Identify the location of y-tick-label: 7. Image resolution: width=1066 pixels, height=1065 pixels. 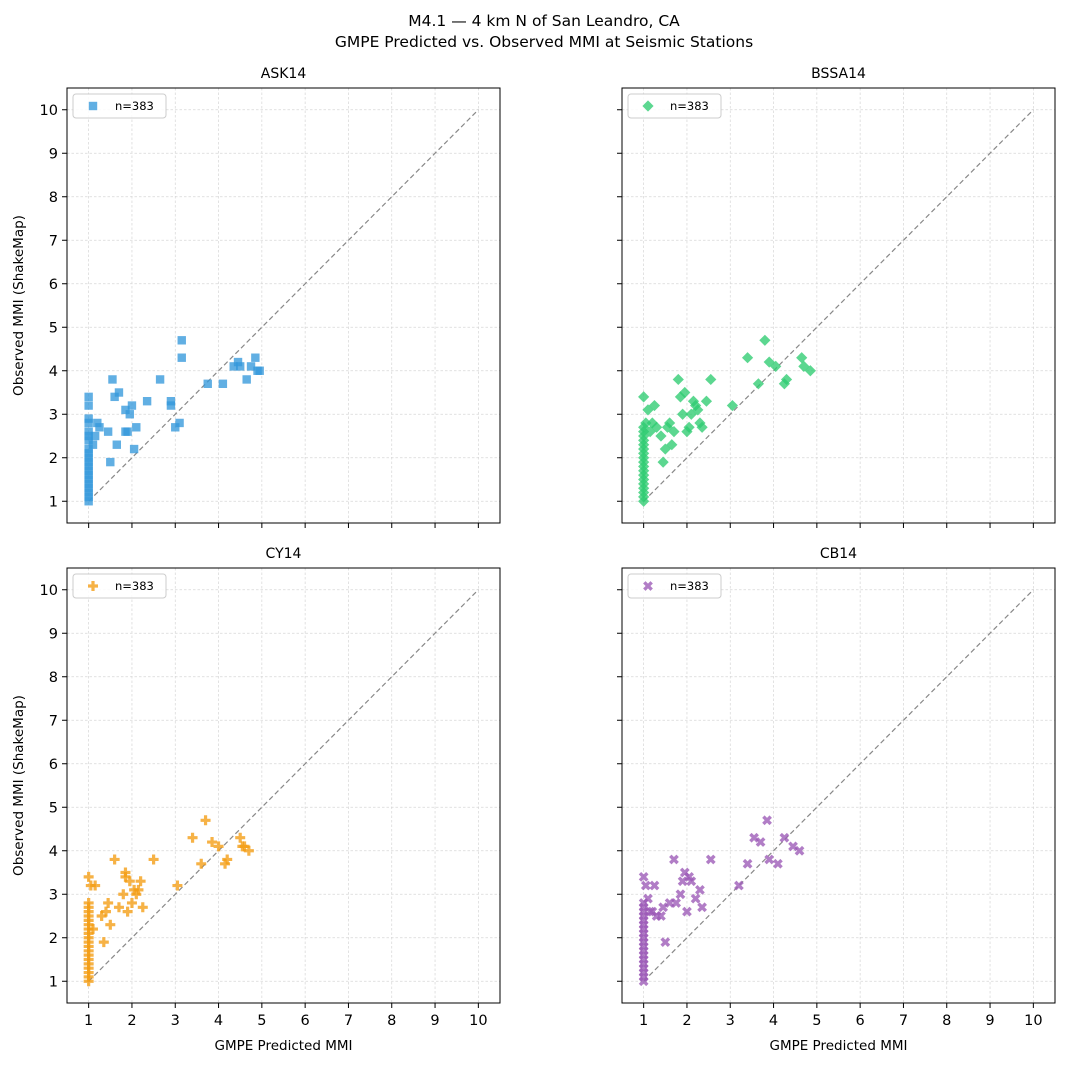
(53, 241).